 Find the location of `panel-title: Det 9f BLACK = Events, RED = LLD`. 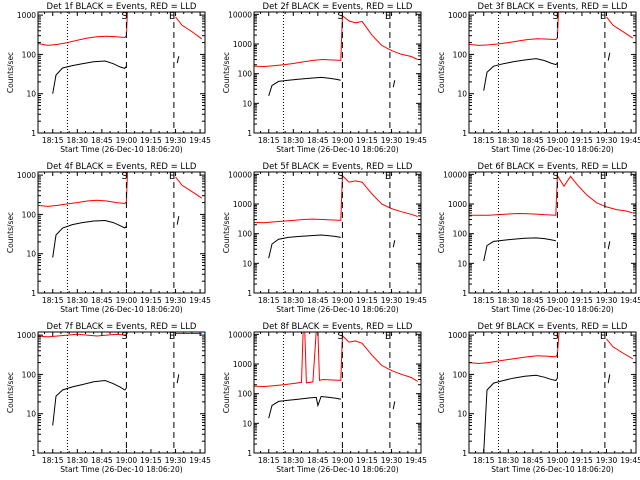

panel-title: Det 9f BLACK = Events, RED = LLD is located at coordinates (553, 327).